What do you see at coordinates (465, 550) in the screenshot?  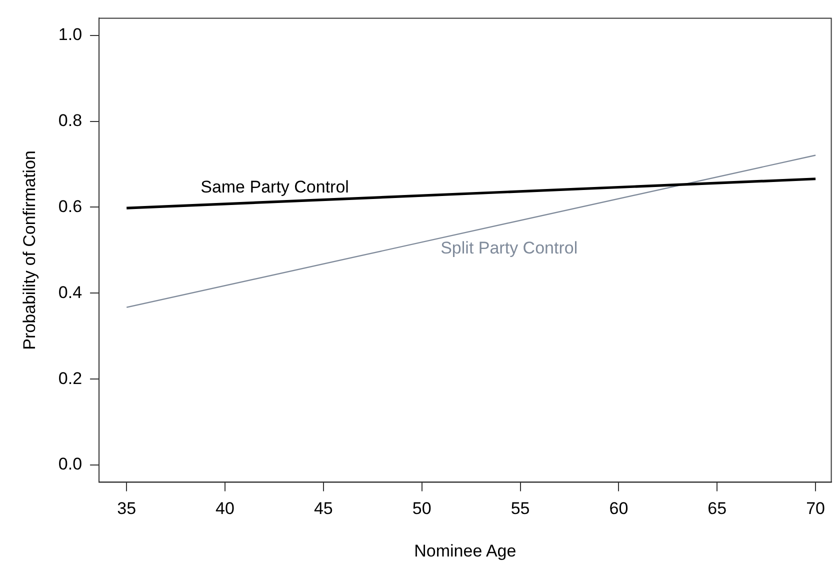 I see `x-axis-title: Nominee Age` at bounding box center [465, 550].